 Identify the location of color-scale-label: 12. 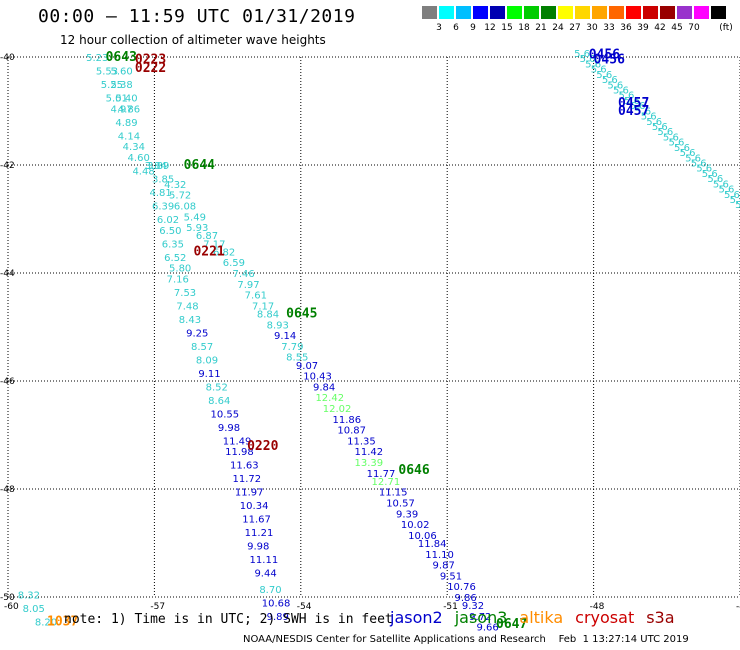
(490, 28).